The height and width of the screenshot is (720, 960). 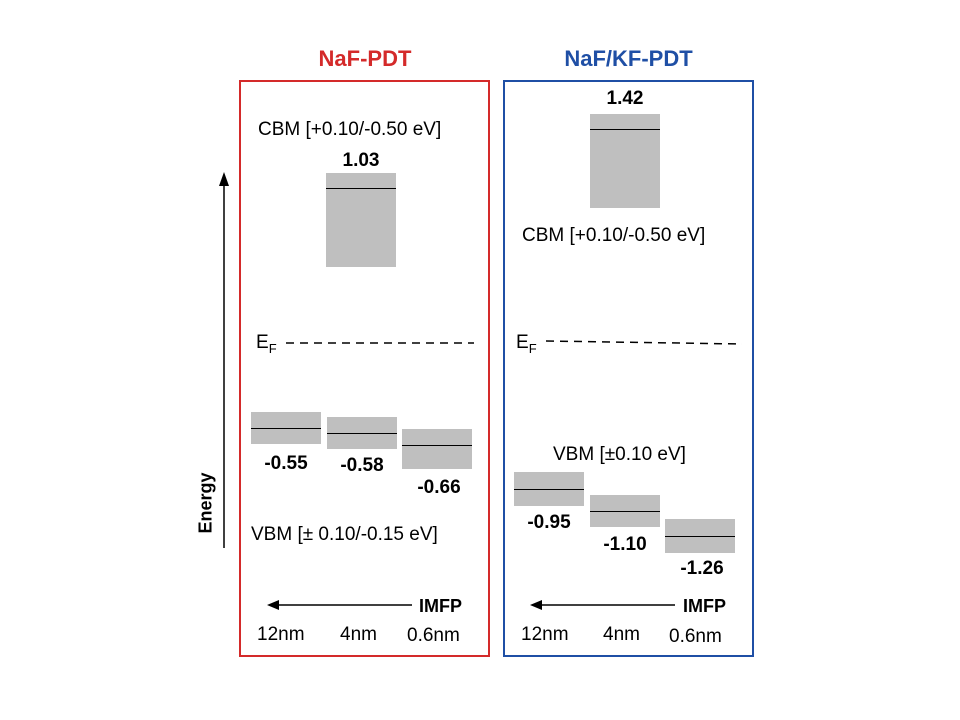 What do you see at coordinates (380, 343) in the screenshot?
I see `left-fermi-line` at bounding box center [380, 343].